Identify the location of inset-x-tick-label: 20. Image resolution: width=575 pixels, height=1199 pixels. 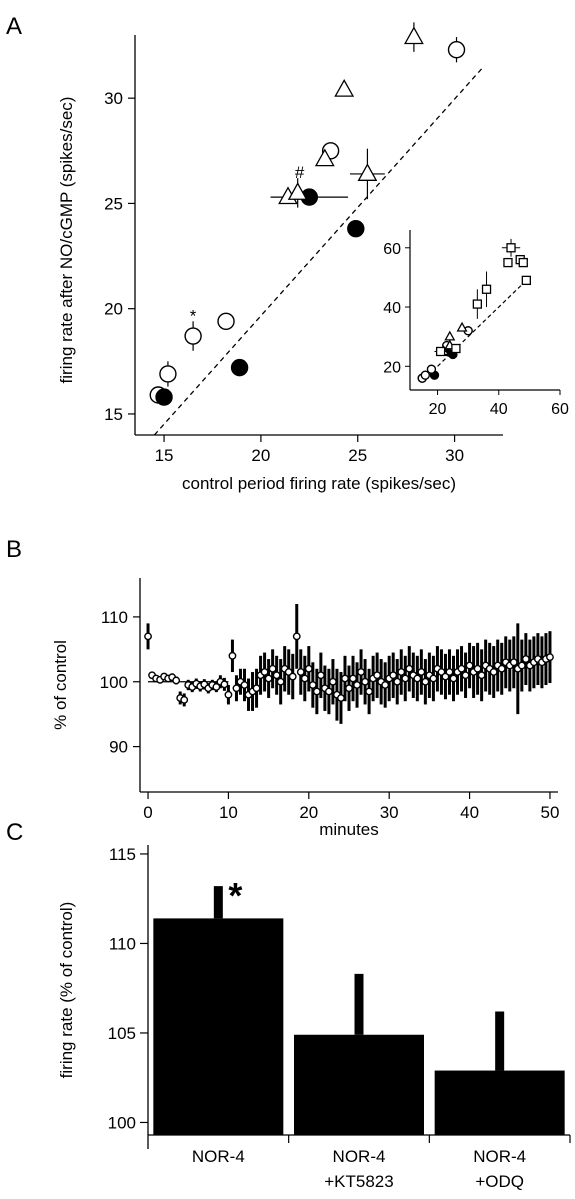
(438, 409).